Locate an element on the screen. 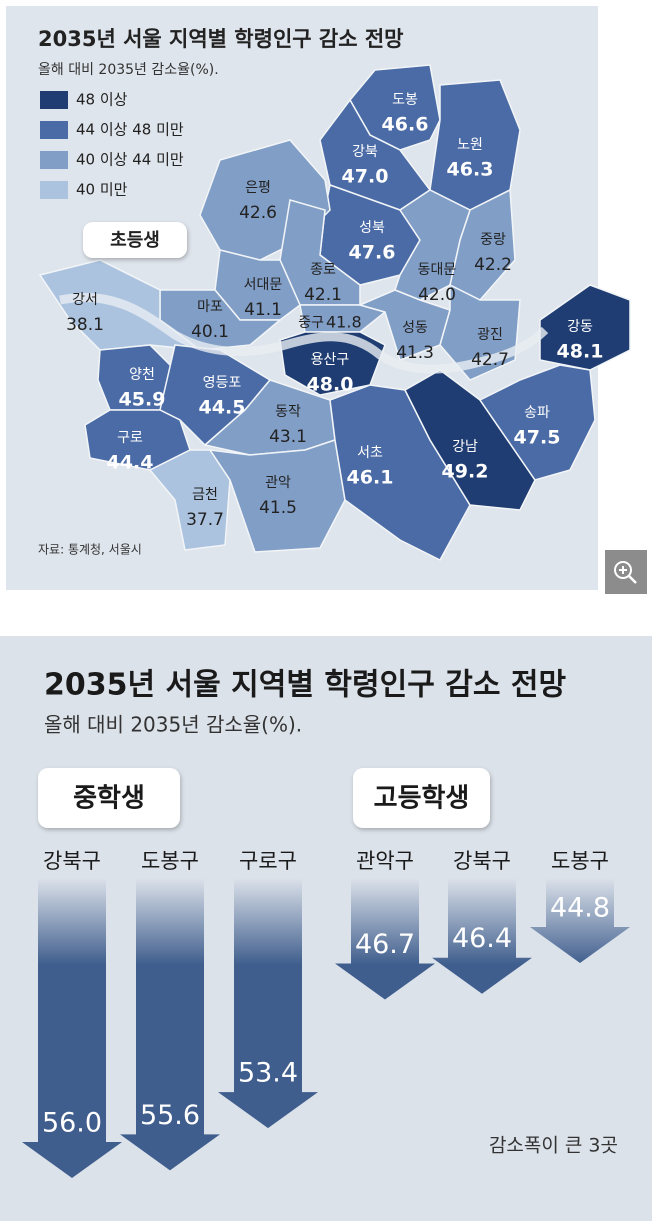  district-value: 41.1 is located at coordinates (263, 310).